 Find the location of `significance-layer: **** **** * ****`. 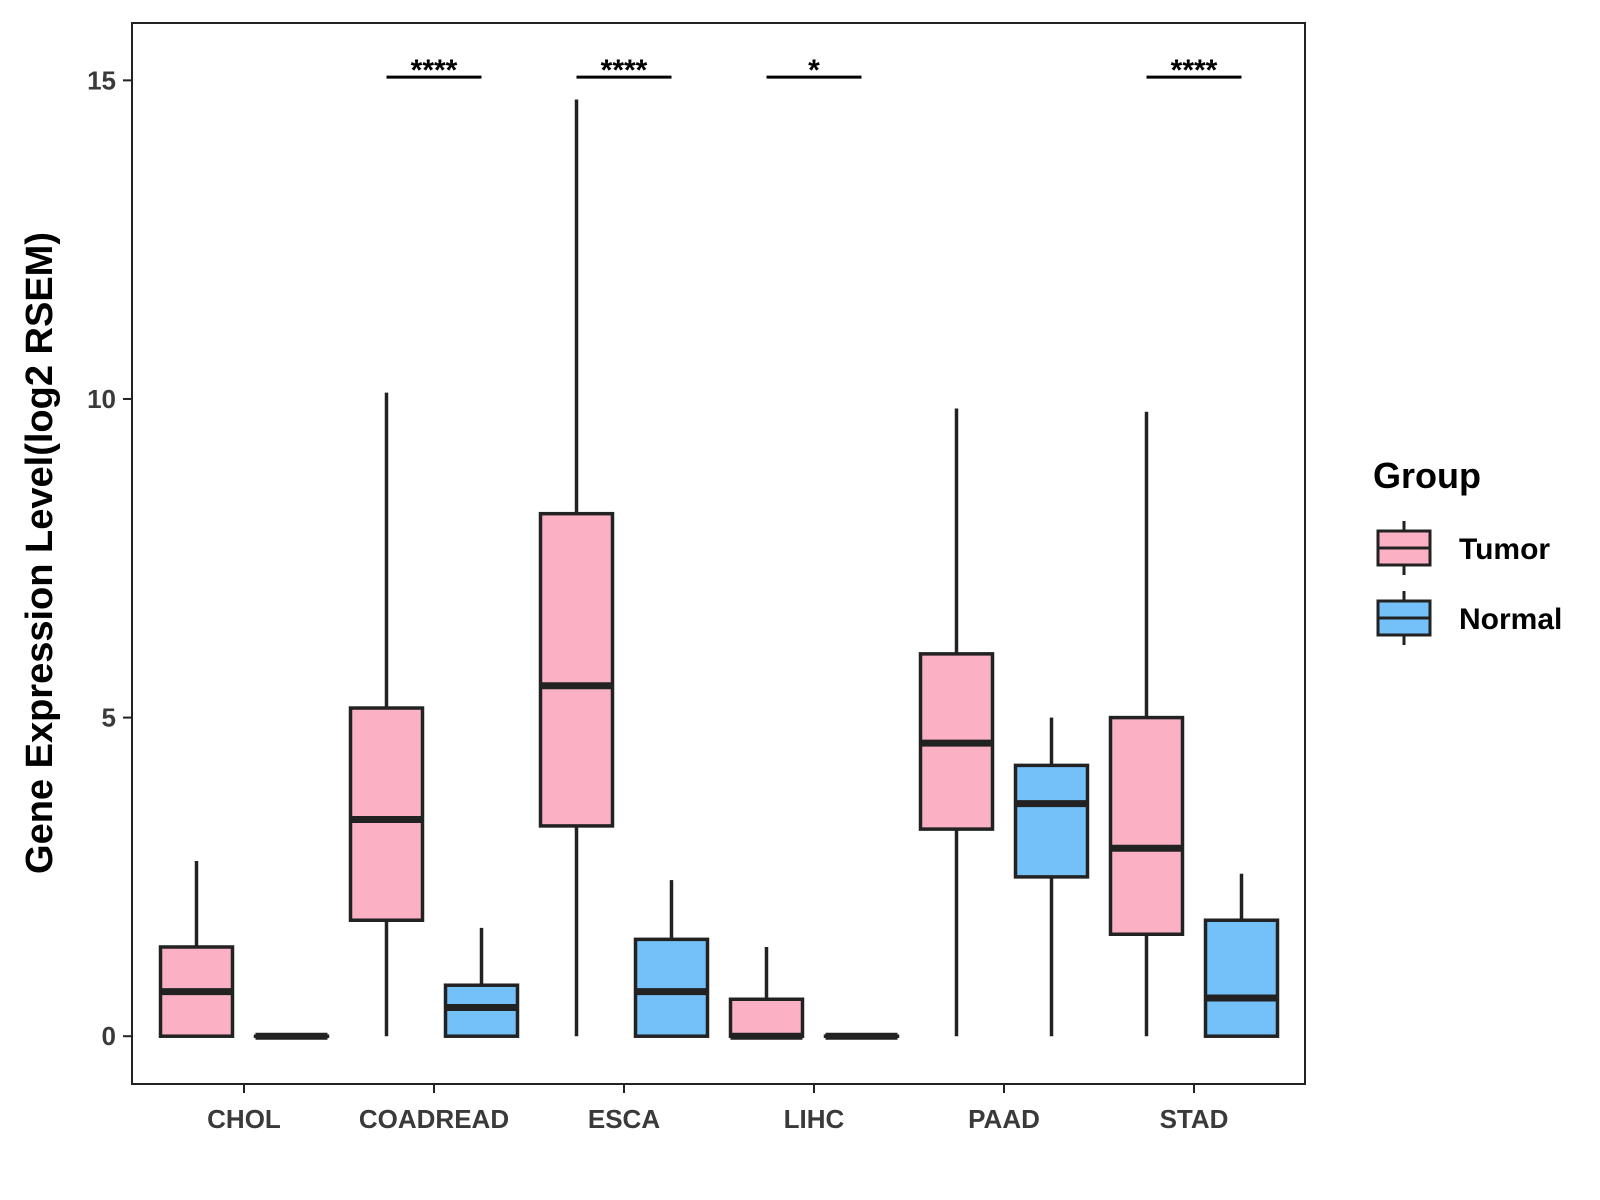

significance-layer: **** **** * **** is located at coordinates (814, 70).